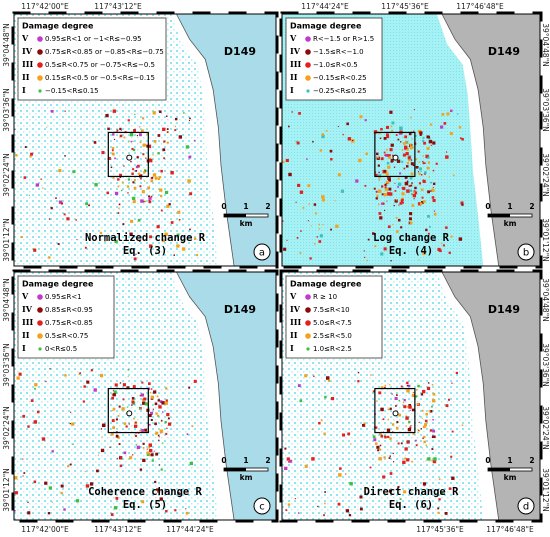 This screenshot has height=537, width=550. I want to click on latitude-label: 39°01'12"N, so click(545, 490).